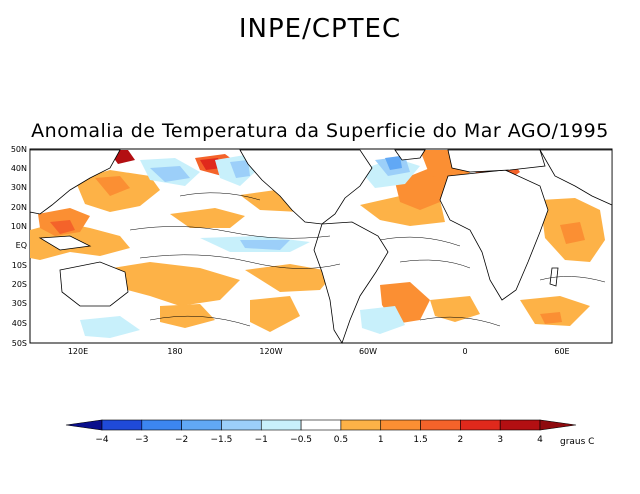 The image size is (640, 494). Describe the element at coordinates (174, 351) in the screenshot. I see `lon-label: 180` at that location.